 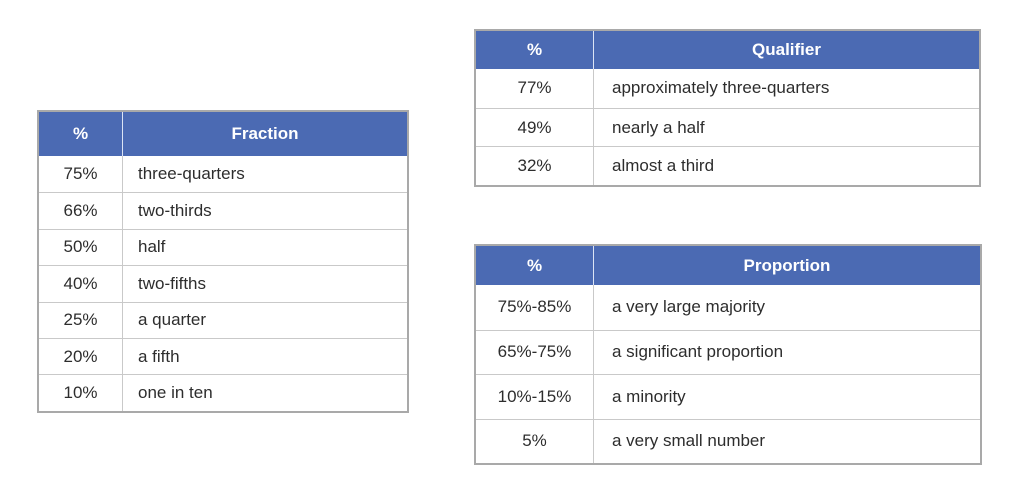 I want to click on percent-range-cell: 5%, so click(x=535, y=441).